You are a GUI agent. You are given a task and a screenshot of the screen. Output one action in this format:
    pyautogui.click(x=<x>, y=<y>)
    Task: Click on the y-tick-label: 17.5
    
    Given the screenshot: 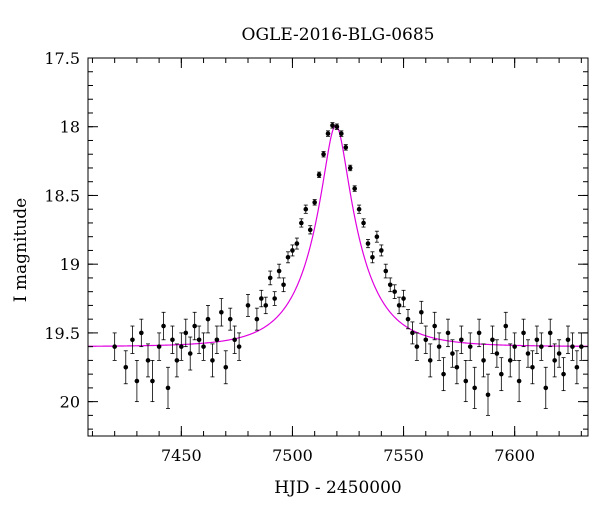 What is the action you would take?
    pyautogui.click(x=62, y=58)
    